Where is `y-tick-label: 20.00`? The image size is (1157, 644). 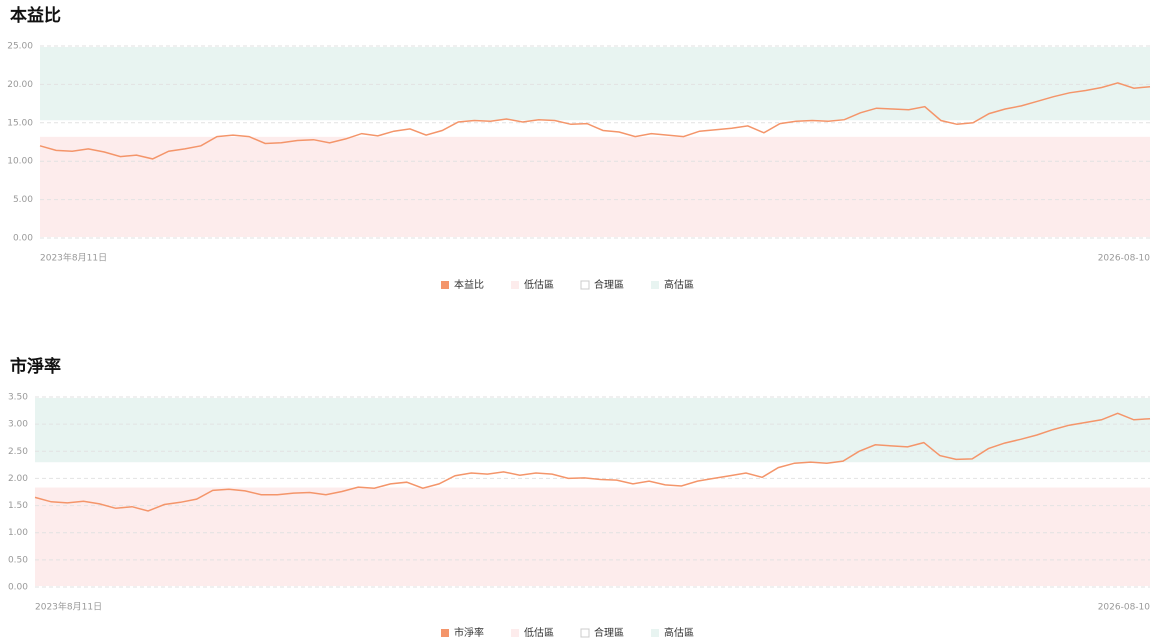
y-tick-label: 20.00 is located at coordinates (20, 85).